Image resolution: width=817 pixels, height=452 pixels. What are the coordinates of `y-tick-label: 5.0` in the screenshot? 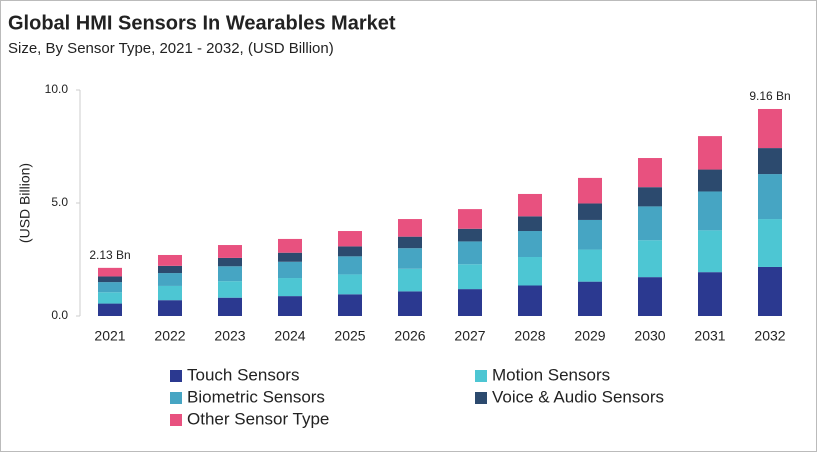 It's located at (59, 202).